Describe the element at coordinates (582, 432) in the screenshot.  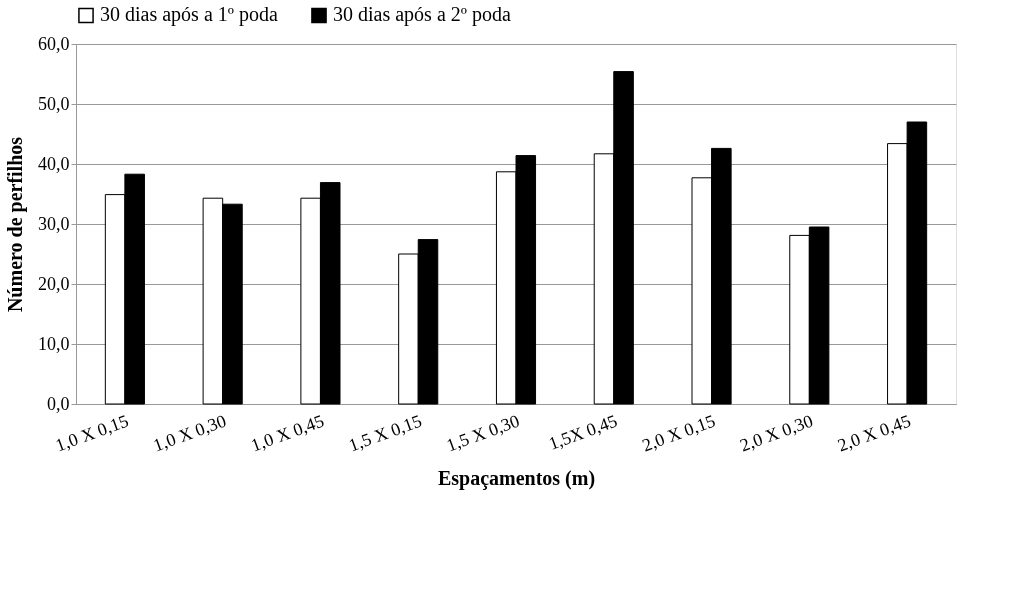
I see `x-tick-label: 1,5X 0,45` at that location.